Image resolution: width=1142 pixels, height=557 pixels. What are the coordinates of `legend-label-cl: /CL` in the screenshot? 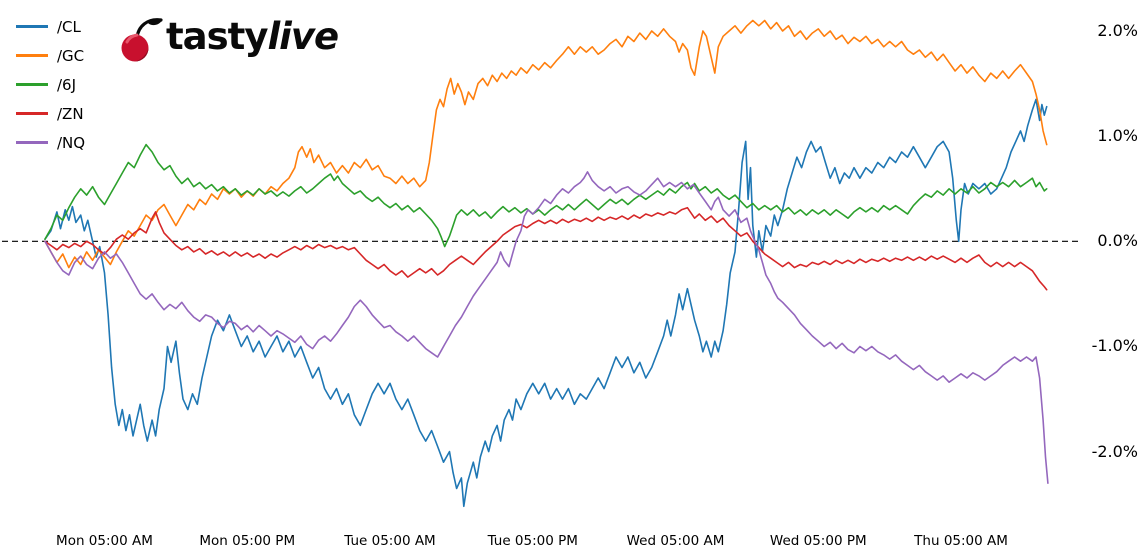 It's located at (69, 26).